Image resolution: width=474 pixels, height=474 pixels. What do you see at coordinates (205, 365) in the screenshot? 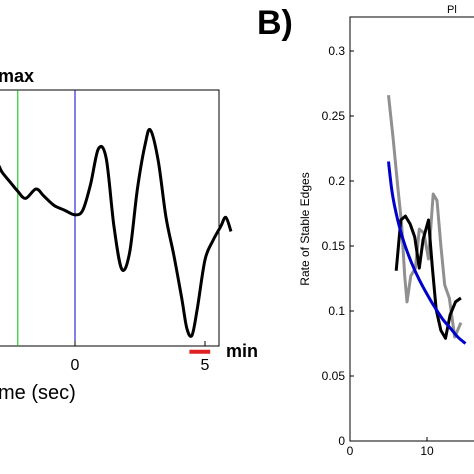
I see `panel-a-x-tick-label-1: 5` at bounding box center [205, 365].